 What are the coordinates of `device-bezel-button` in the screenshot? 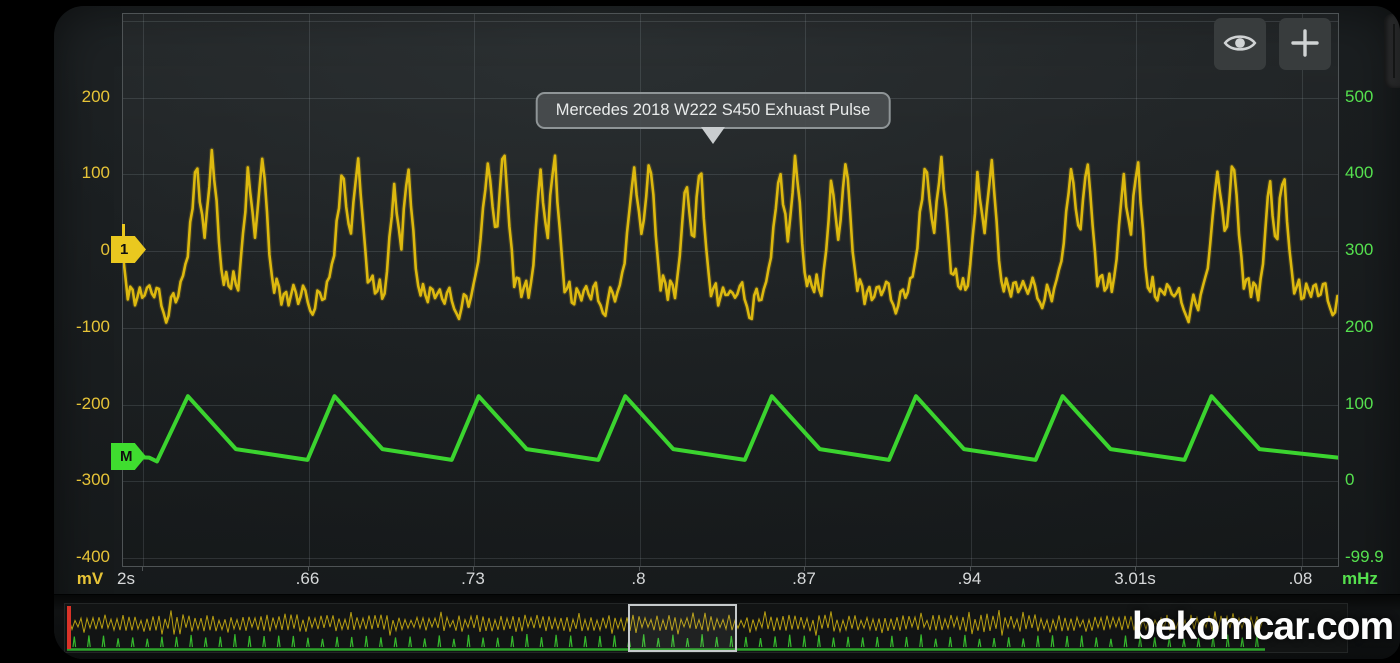 It's located at (1392, 51).